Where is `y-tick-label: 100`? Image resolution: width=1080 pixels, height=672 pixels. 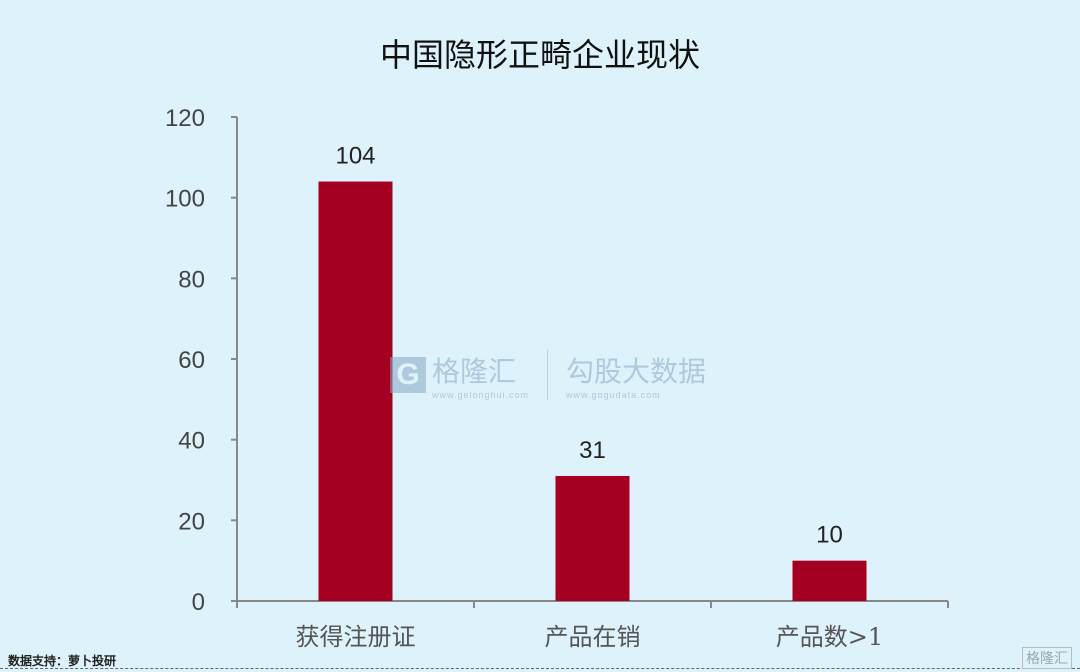 y-tick-label: 100 is located at coordinates (185, 199).